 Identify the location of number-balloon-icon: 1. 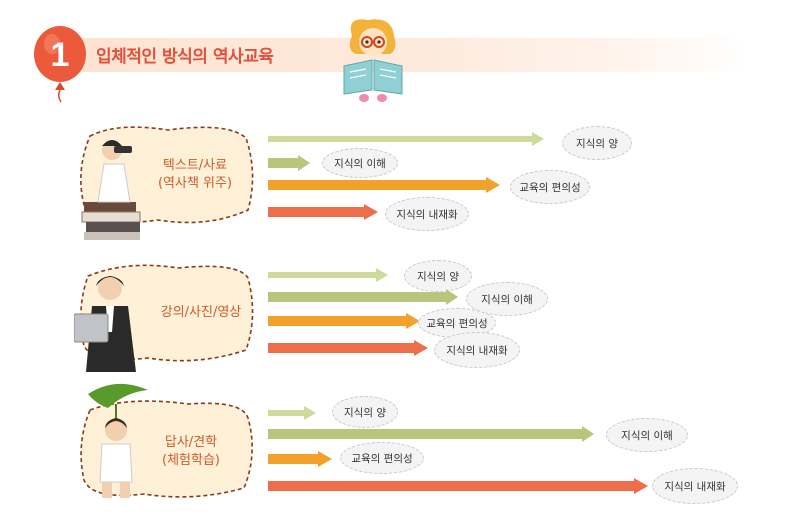
(60, 64).